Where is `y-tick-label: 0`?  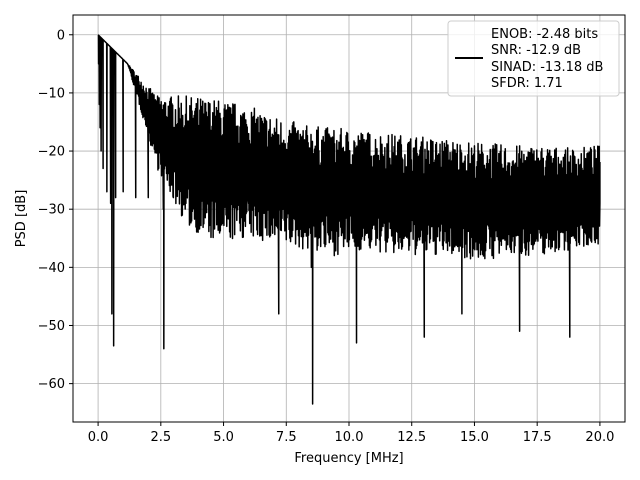 y-tick-label: 0 is located at coordinates (61, 35).